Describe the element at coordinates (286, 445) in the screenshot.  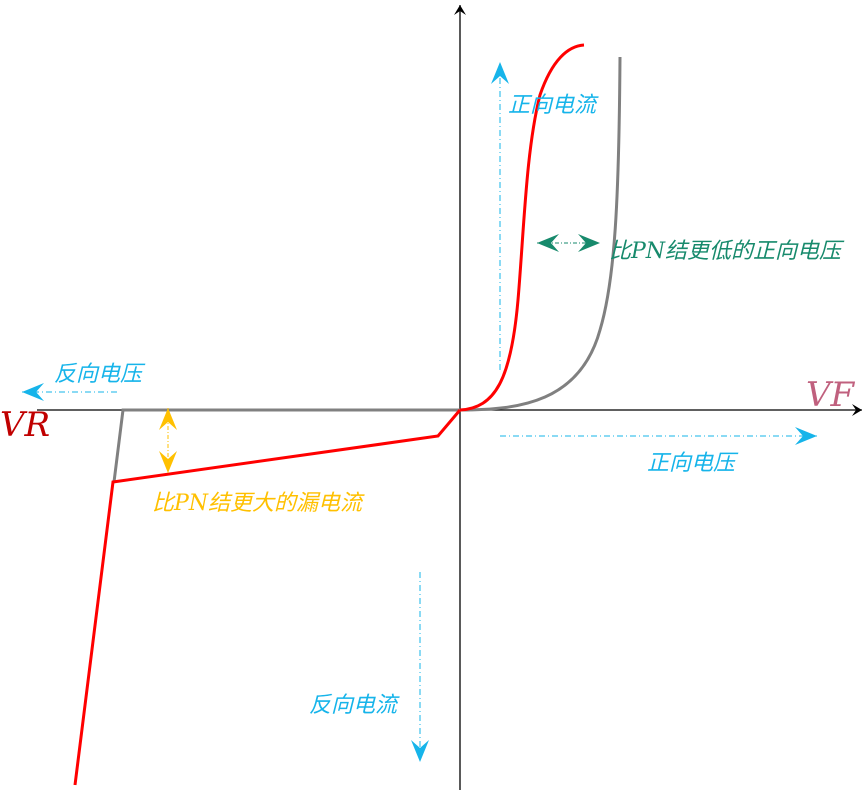
I see `pn-junction-reverse-curve` at that location.